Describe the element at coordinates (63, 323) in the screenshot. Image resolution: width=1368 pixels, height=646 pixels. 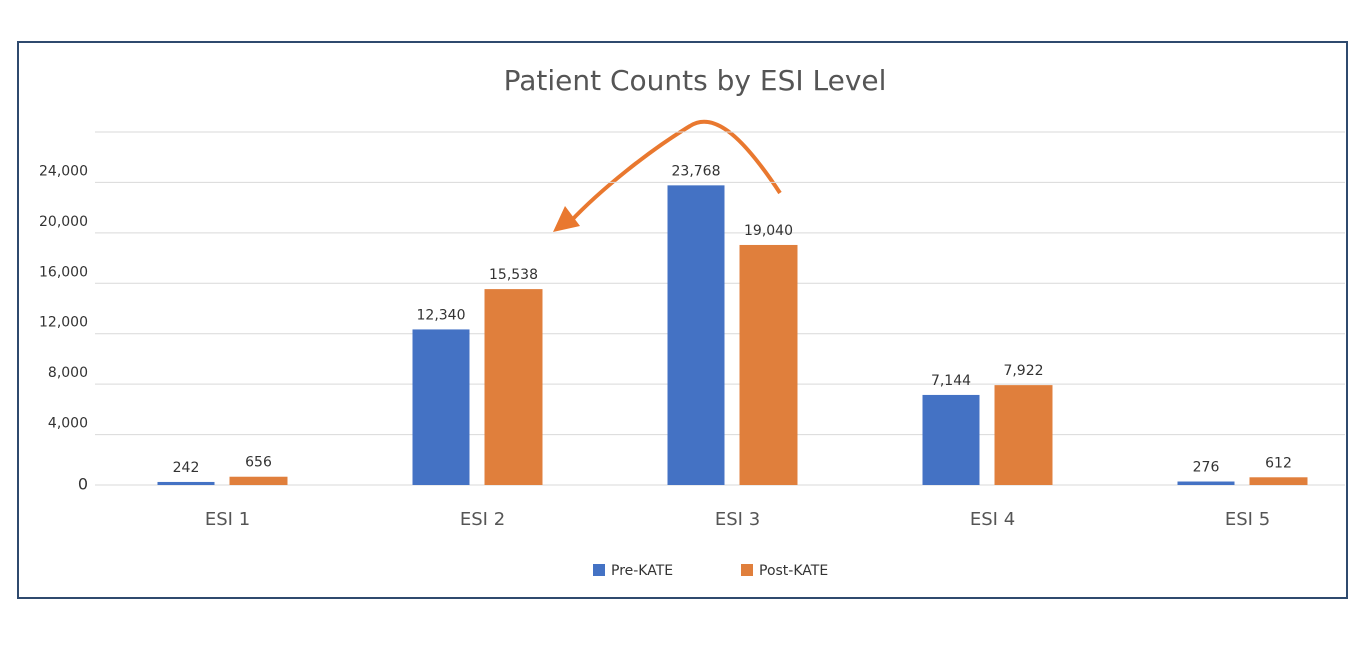
I see `y-tick-label: 12,000` at that location.